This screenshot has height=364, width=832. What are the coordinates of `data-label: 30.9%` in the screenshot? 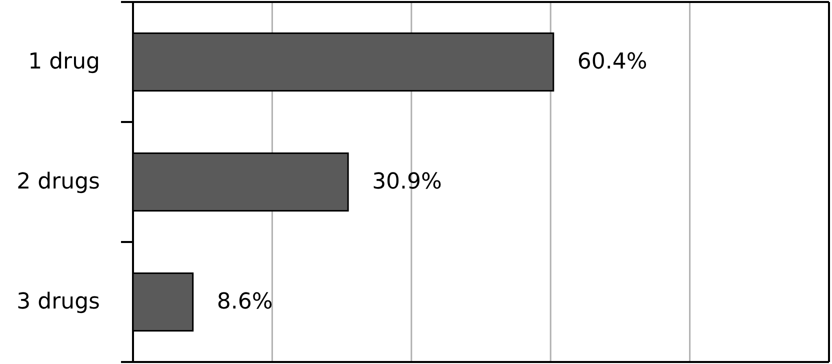 It's located at (407, 182).